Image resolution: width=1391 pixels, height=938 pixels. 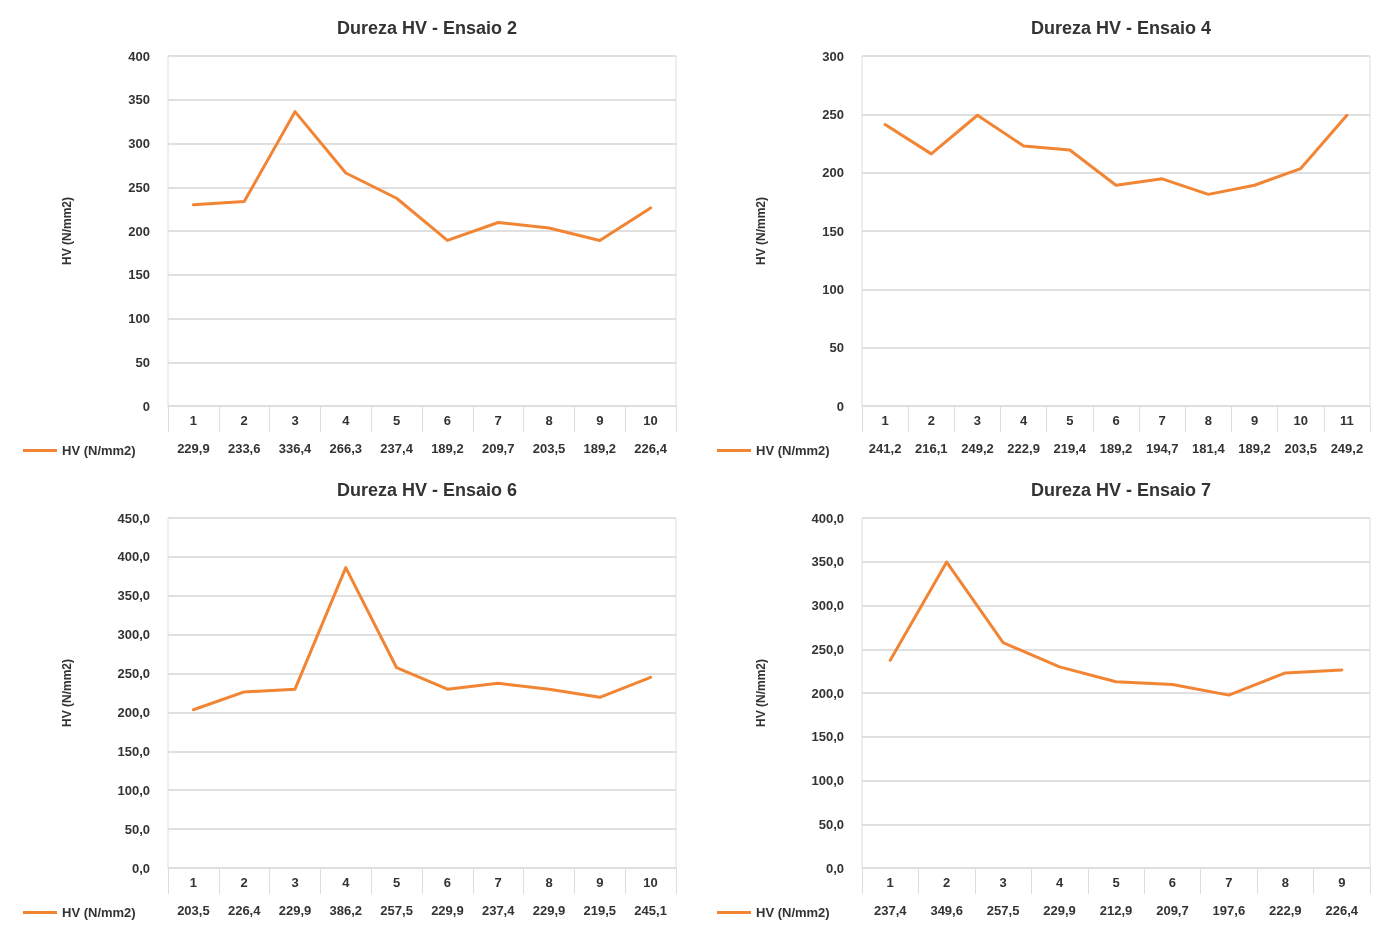 I want to click on data-label: 219,5, so click(x=600, y=910).